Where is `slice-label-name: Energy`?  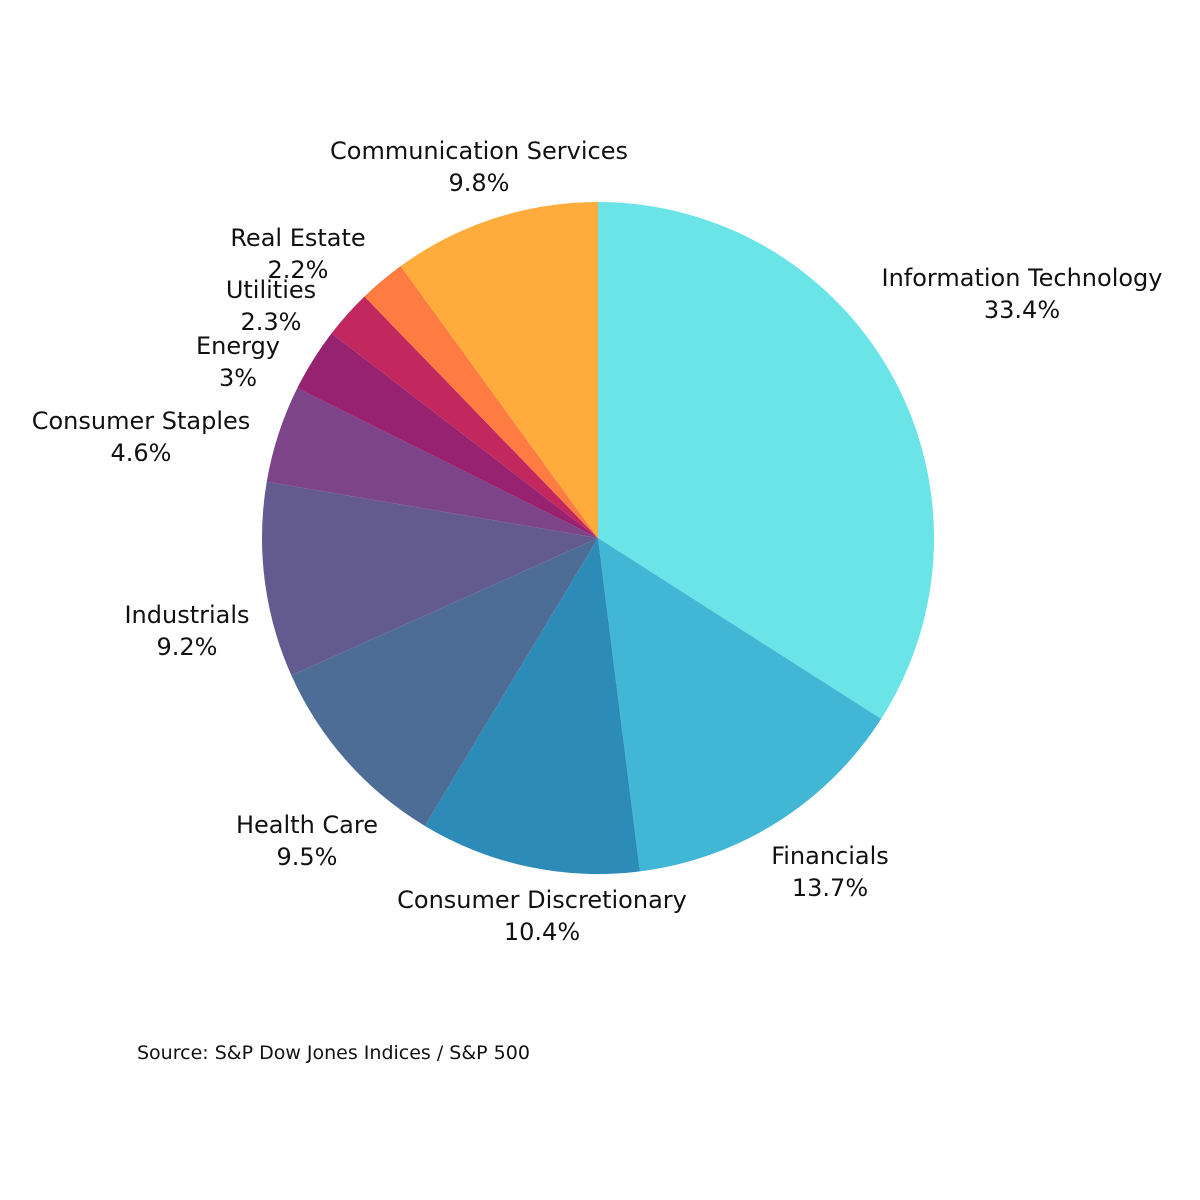 slice-label-name: Energy is located at coordinates (238, 346).